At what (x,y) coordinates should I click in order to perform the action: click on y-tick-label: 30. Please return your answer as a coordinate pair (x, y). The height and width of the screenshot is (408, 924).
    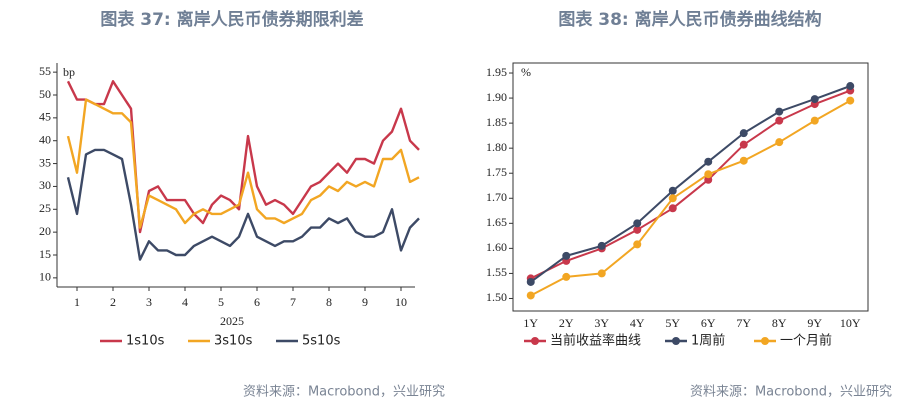
    Looking at the image, I should click on (45, 185).